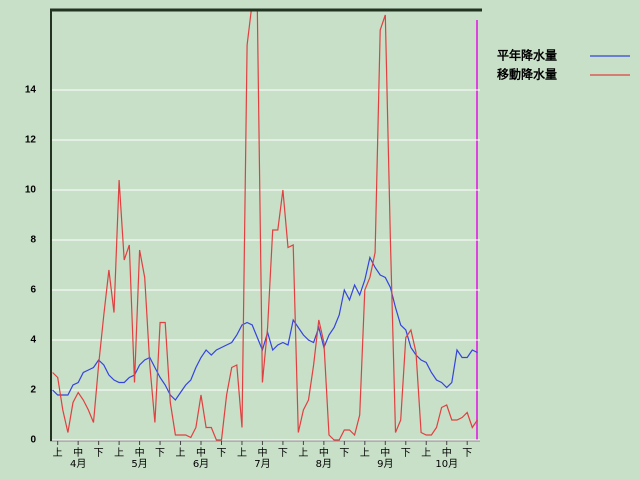 Image resolution: width=640 pixels, height=480 pixels. I want to click on y-tick-label: 6, so click(33, 290).